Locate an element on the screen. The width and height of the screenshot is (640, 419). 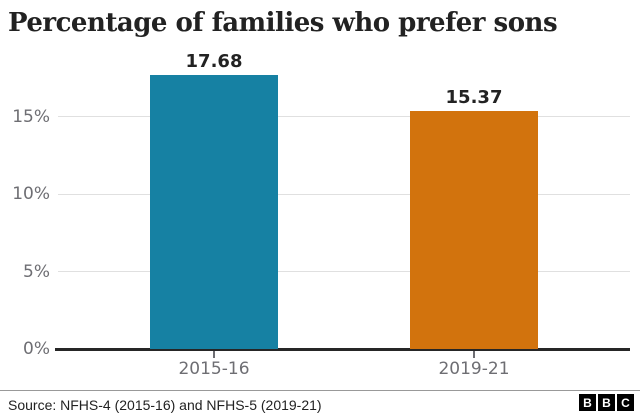
y-axis-label-15%: 15% is located at coordinates (31, 116).